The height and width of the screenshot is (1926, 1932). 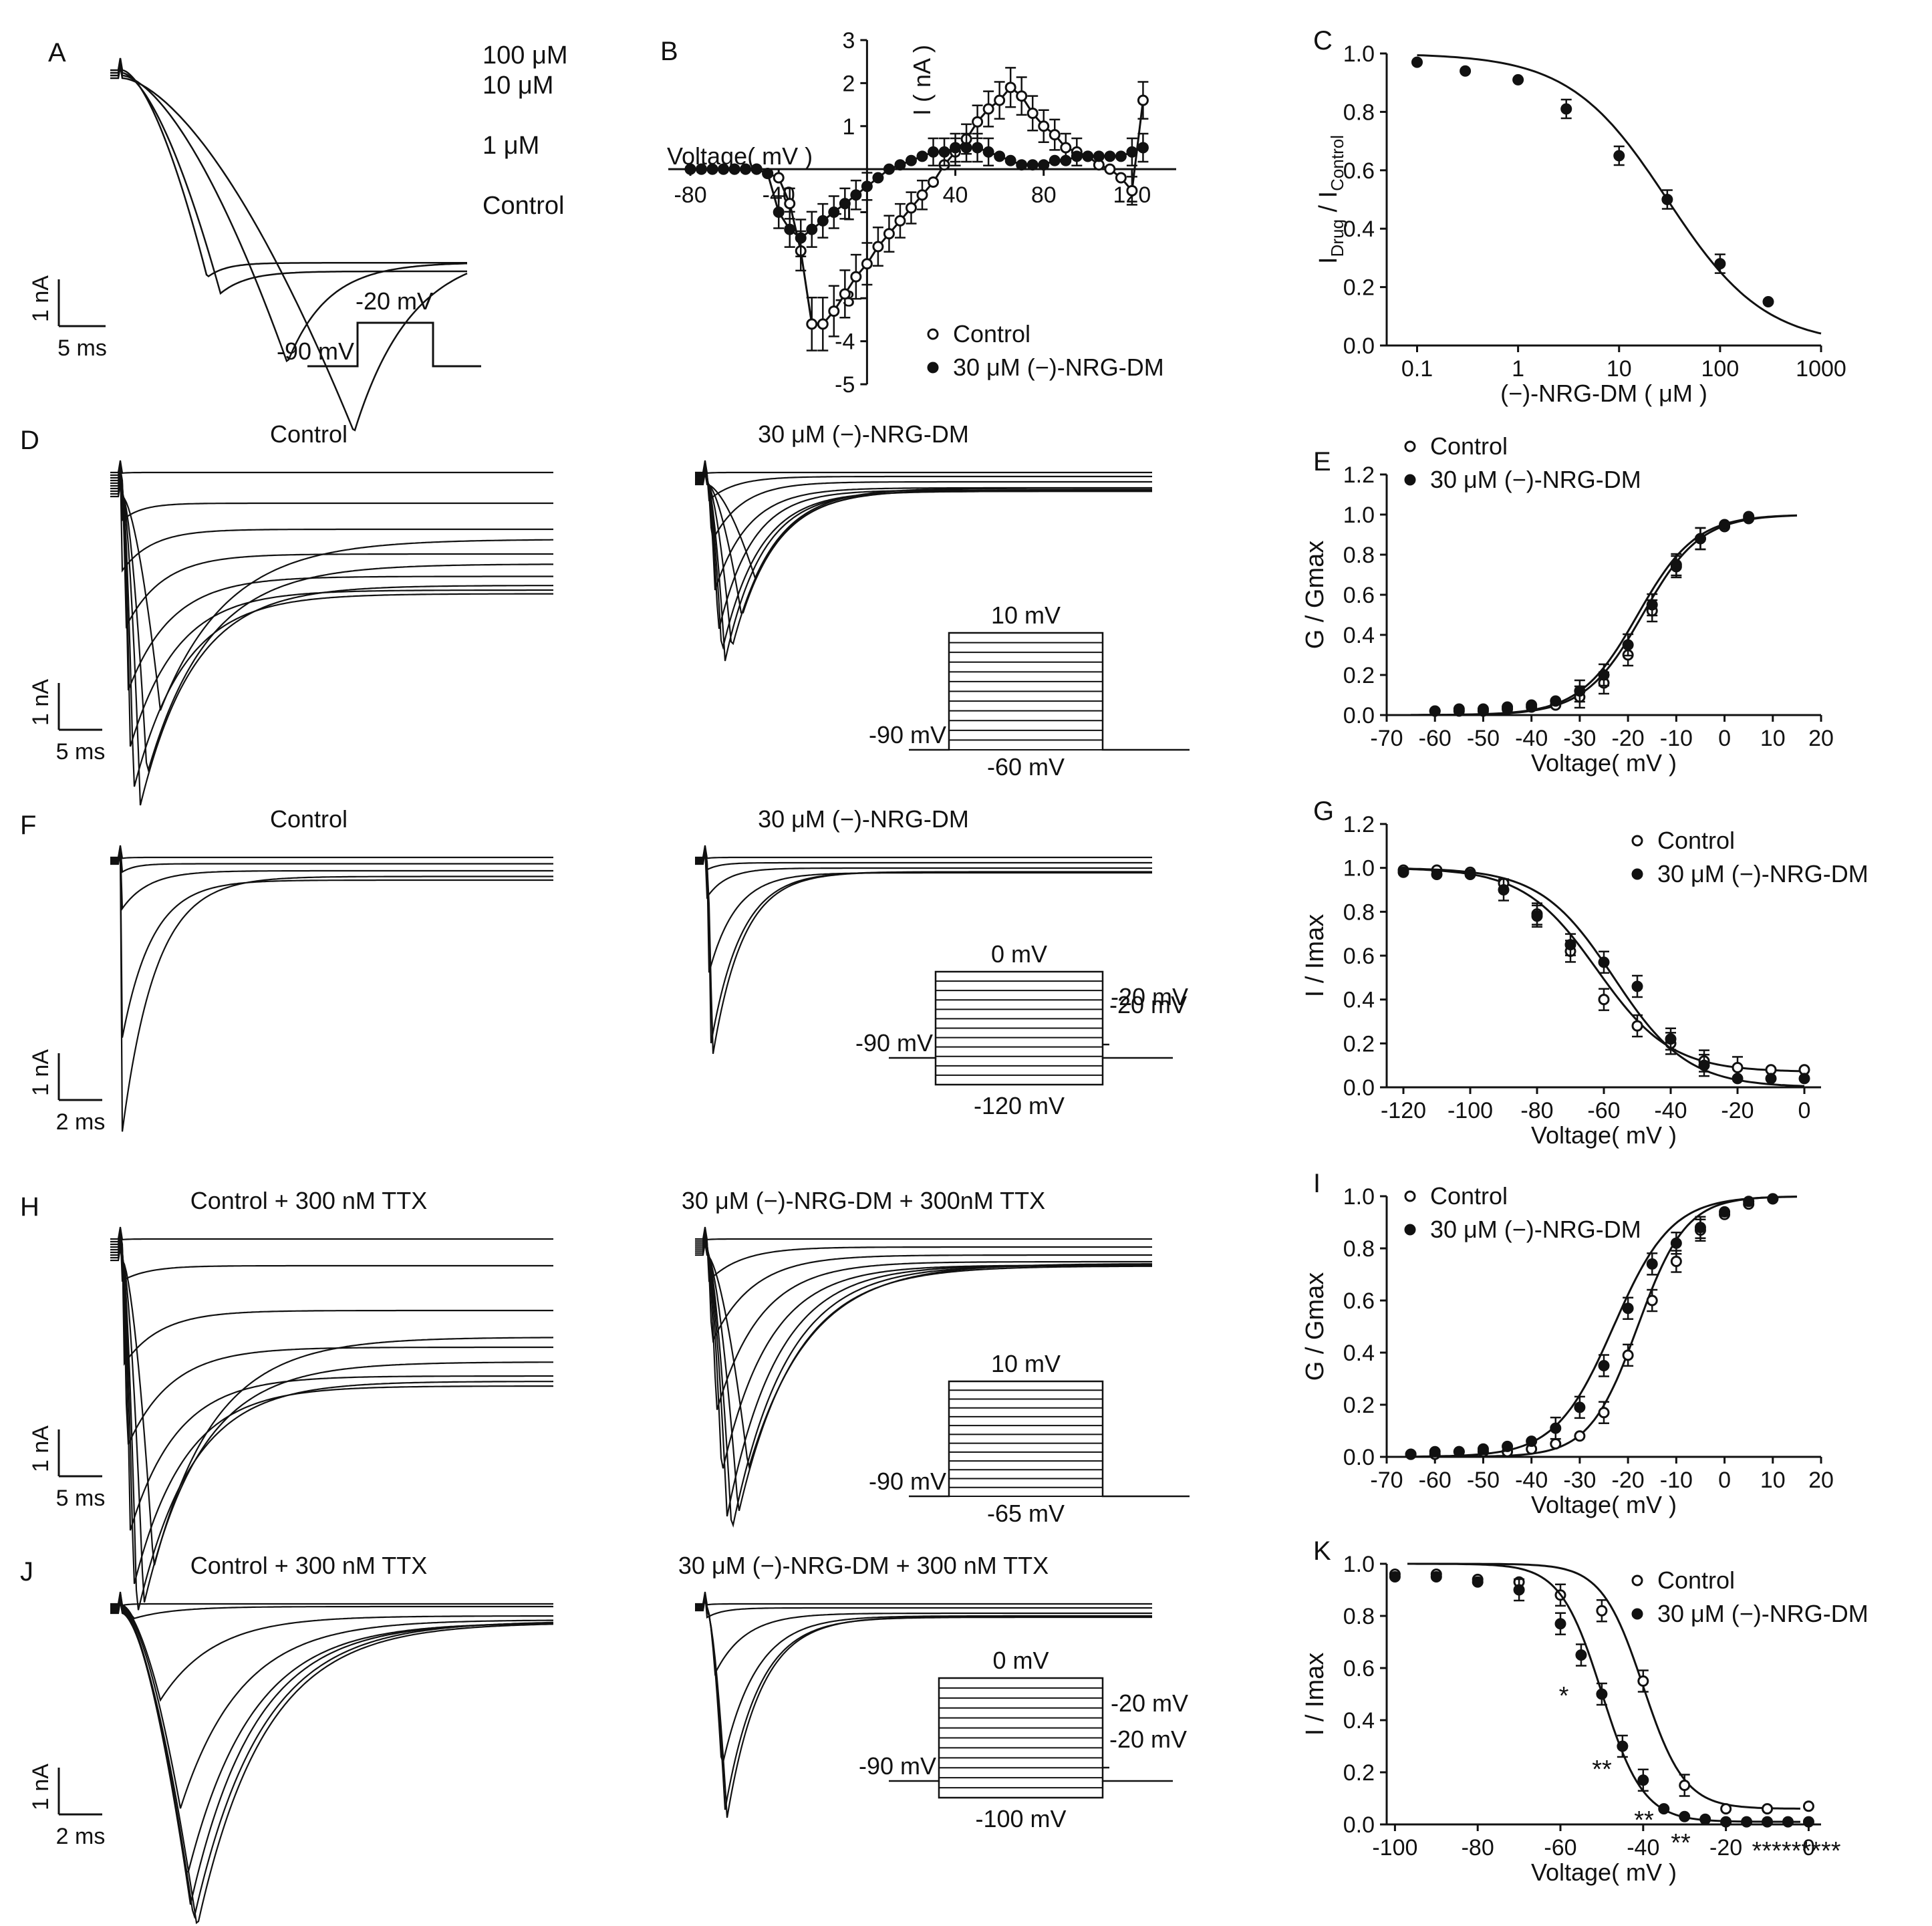 I want to click on panel-F-protocol-bottom: -120 mV, so click(x=1019, y=1105).